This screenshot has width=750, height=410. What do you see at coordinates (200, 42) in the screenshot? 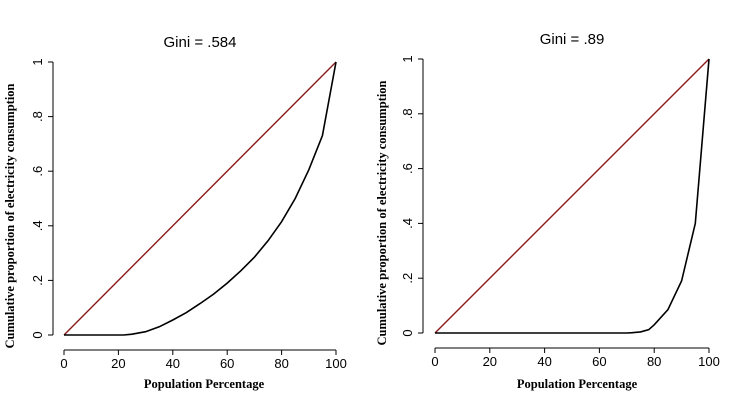
I see `chart-title: Gini = .584` at bounding box center [200, 42].